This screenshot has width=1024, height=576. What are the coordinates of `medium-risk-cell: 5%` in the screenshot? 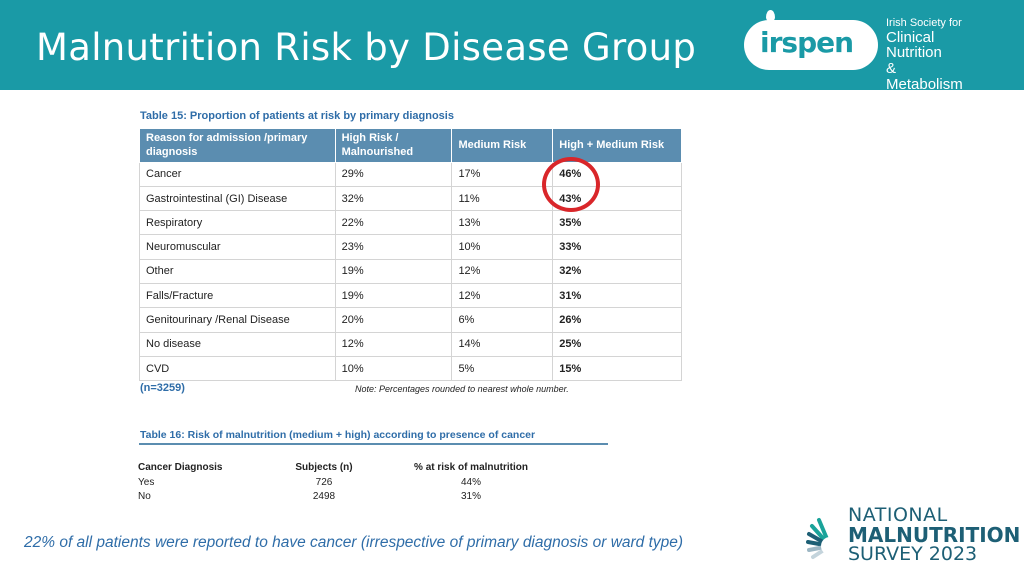 It's located at (502, 368).